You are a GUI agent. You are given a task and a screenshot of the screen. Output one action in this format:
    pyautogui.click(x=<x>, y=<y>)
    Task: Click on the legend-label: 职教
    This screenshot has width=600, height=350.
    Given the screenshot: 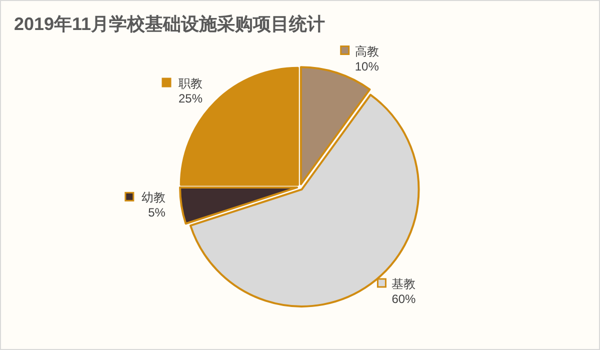 What is the action you would take?
    pyautogui.click(x=190, y=83)
    